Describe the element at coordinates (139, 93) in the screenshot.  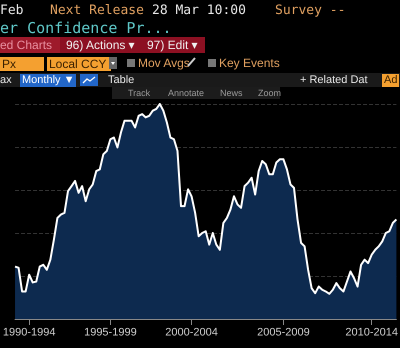
I see `text: Track` at that location.